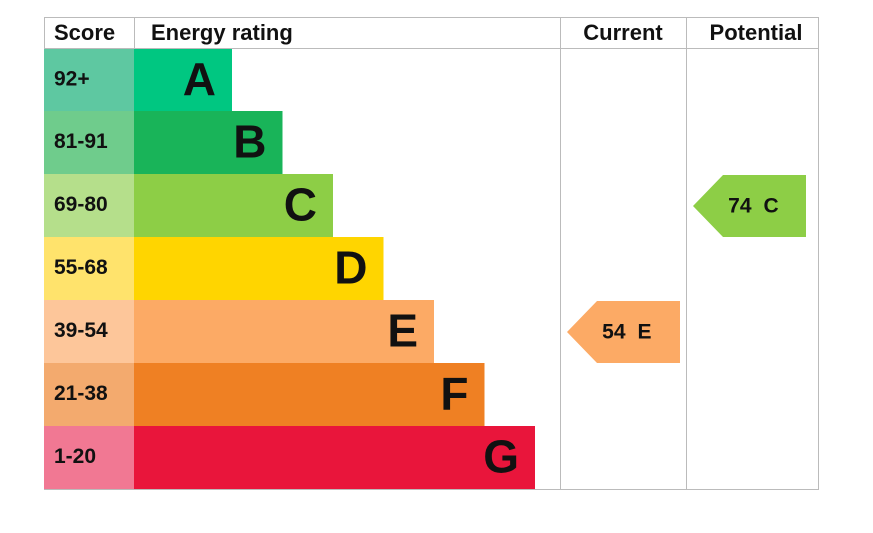 The height and width of the screenshot is (533, 873). What do you see at coordinates (81, 330) in the screenshot?
I see `score-label: 39-54` at bounding box center [81, 330].